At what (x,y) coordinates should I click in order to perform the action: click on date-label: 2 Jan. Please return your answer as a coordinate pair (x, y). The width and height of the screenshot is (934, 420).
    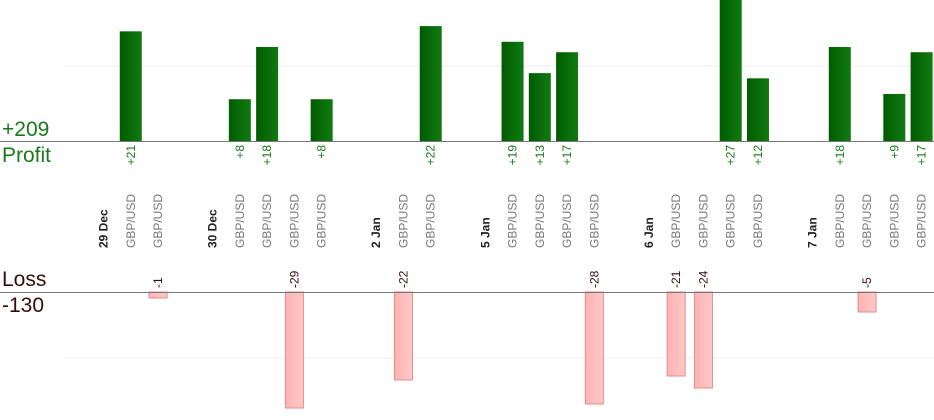
    Looking at the image, I should click on (376, 232).